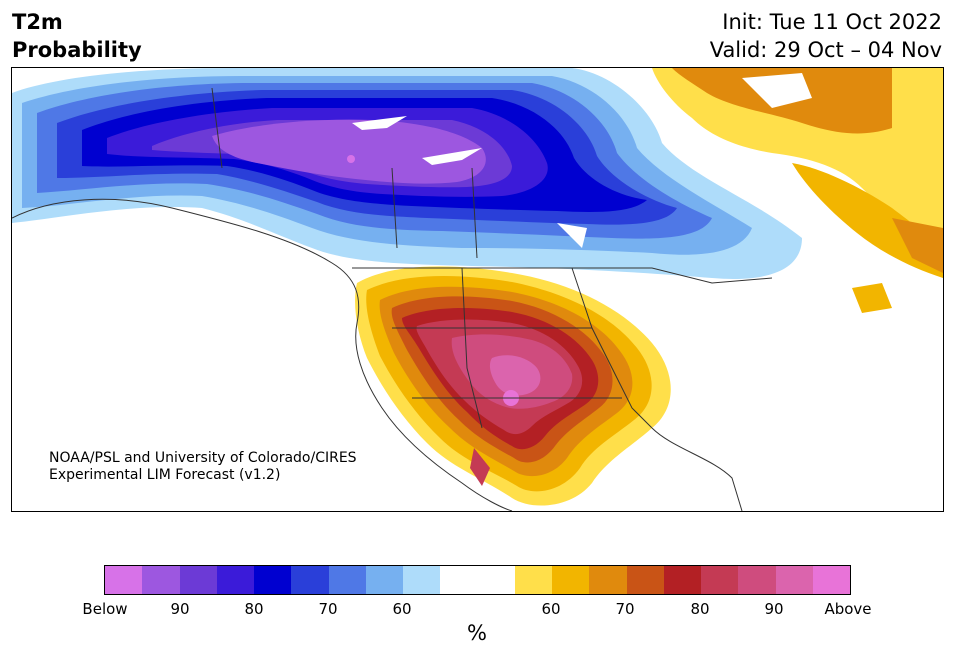 Image resolution: width=953 pixels, height=659 pixels. I want to click on init-date: Init: Tue 11 Oct 2022, so click(832, 22).